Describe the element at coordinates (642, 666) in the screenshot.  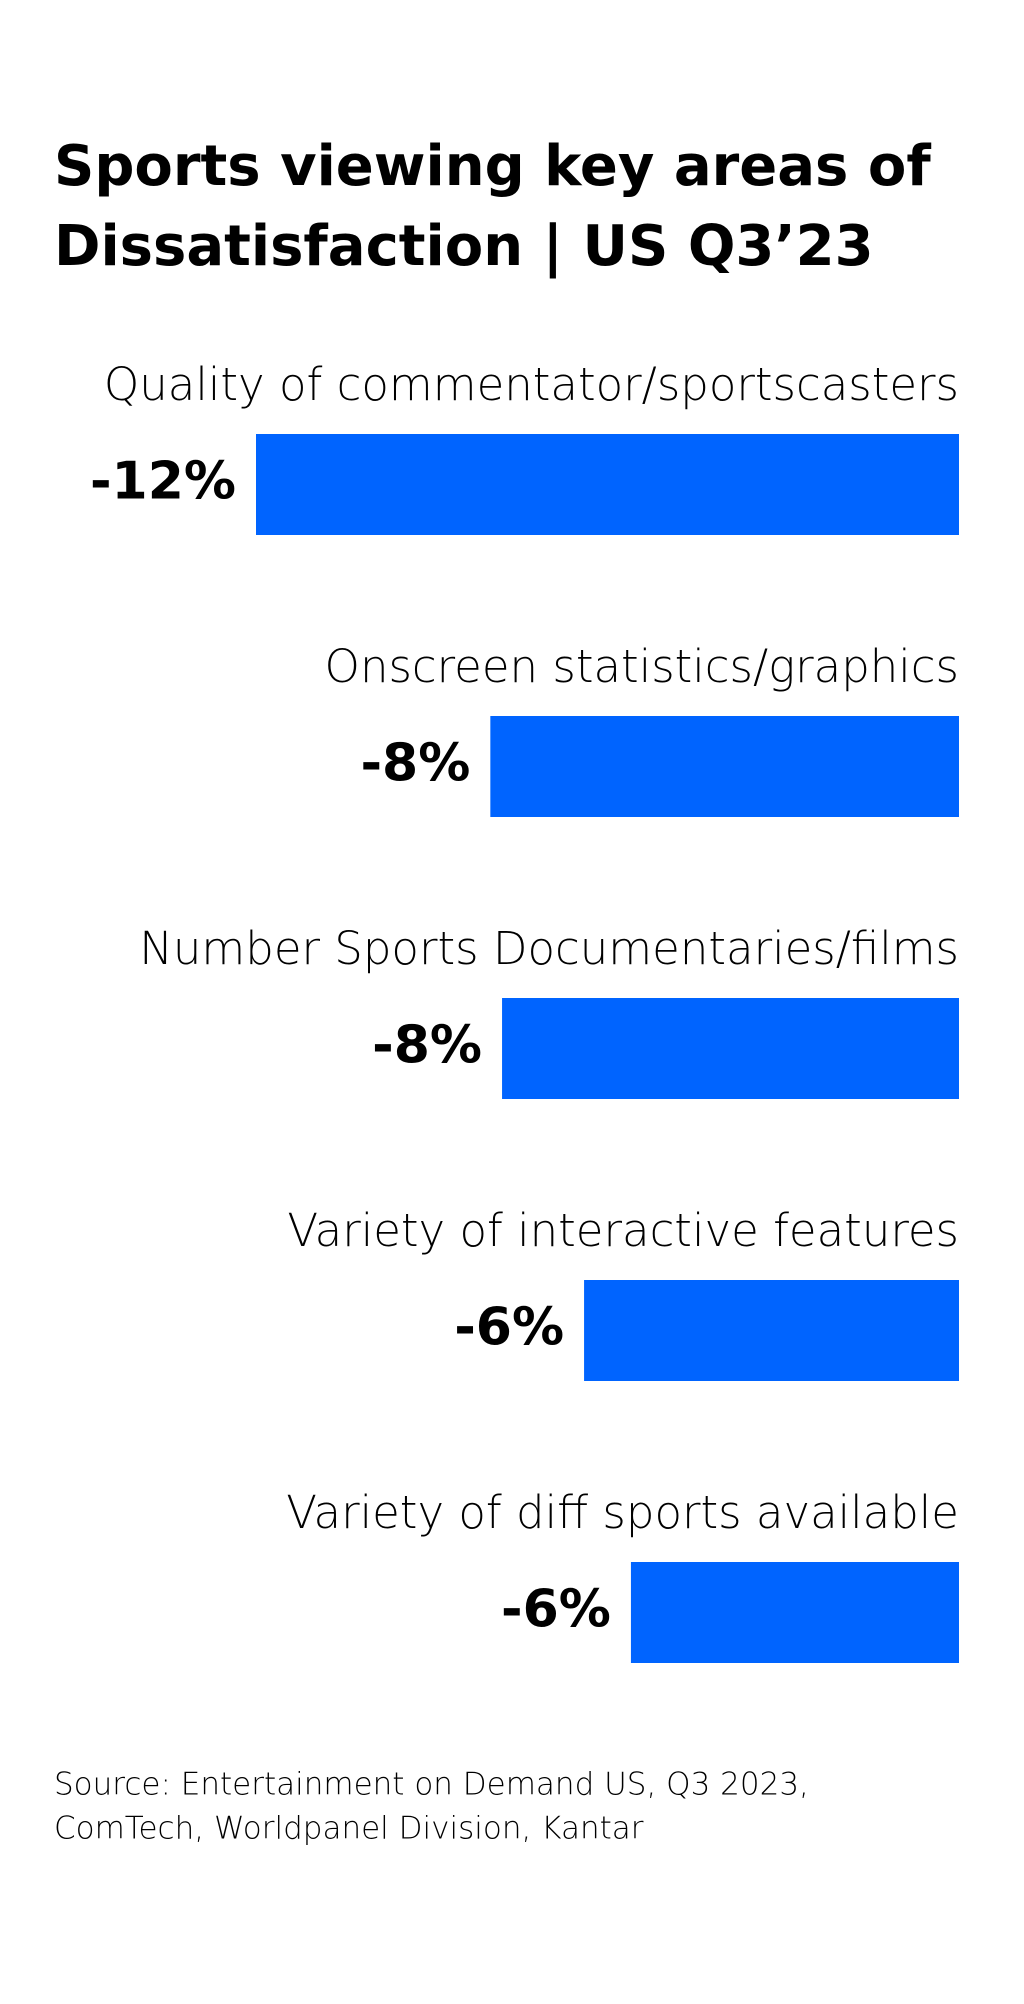
I see `category-label: Onscreen statistics/graphics` at that location.